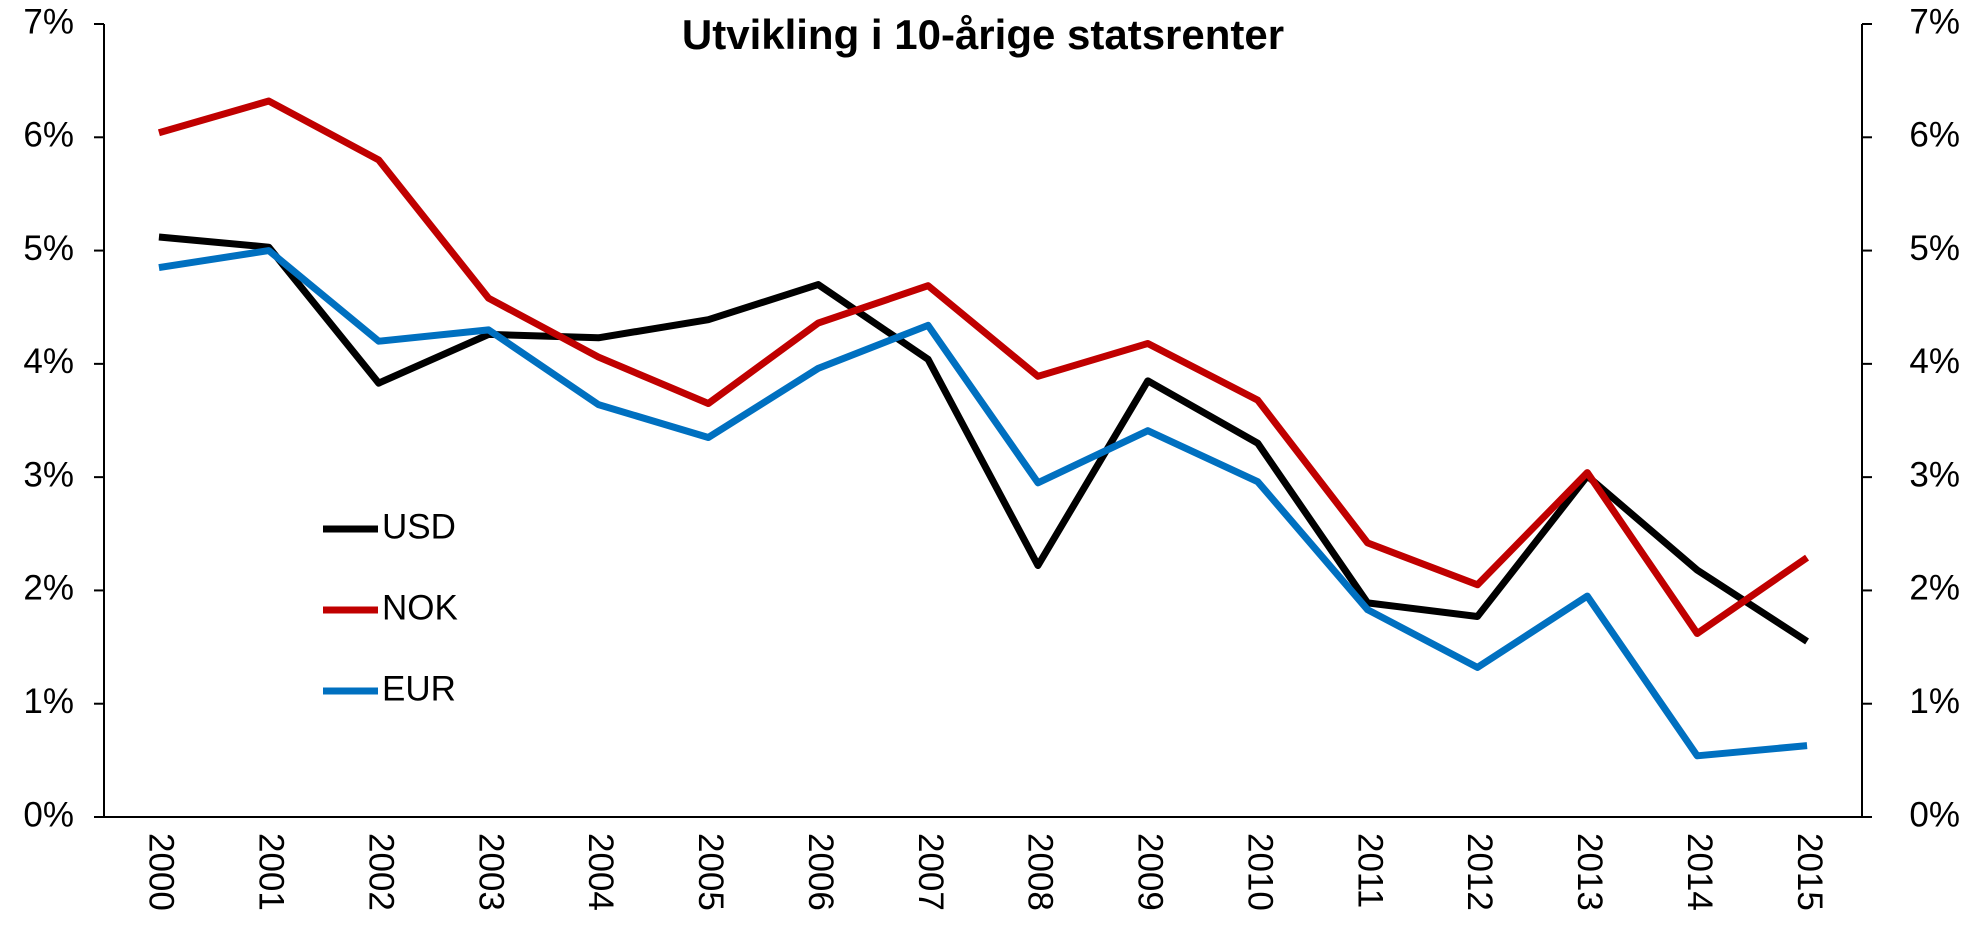 This screenshot has height=926, width=1964. Describe the element at coordinates (48, 588) in the screenshot. I see `y-tick-label: 2%` at that location.